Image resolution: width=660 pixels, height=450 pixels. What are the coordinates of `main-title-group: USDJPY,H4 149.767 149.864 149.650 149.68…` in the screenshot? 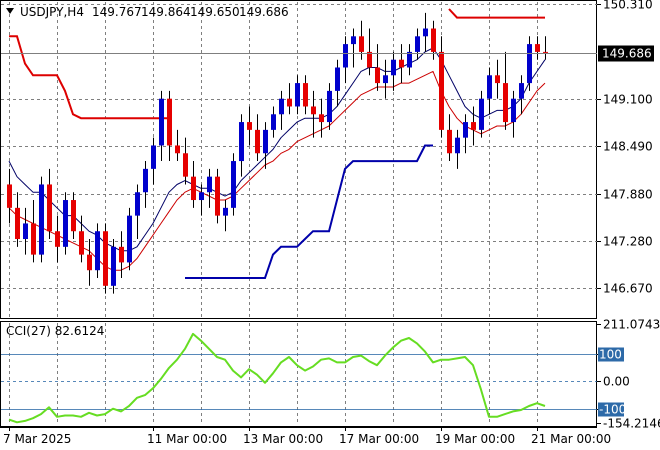 It's located at (147, 12).